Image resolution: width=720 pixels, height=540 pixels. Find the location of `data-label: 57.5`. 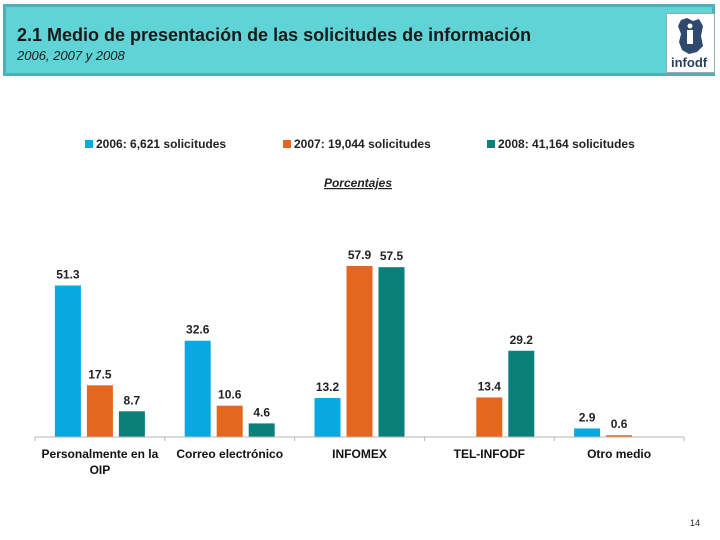

data-label: 57.5 is located at coordinates (392, 256).